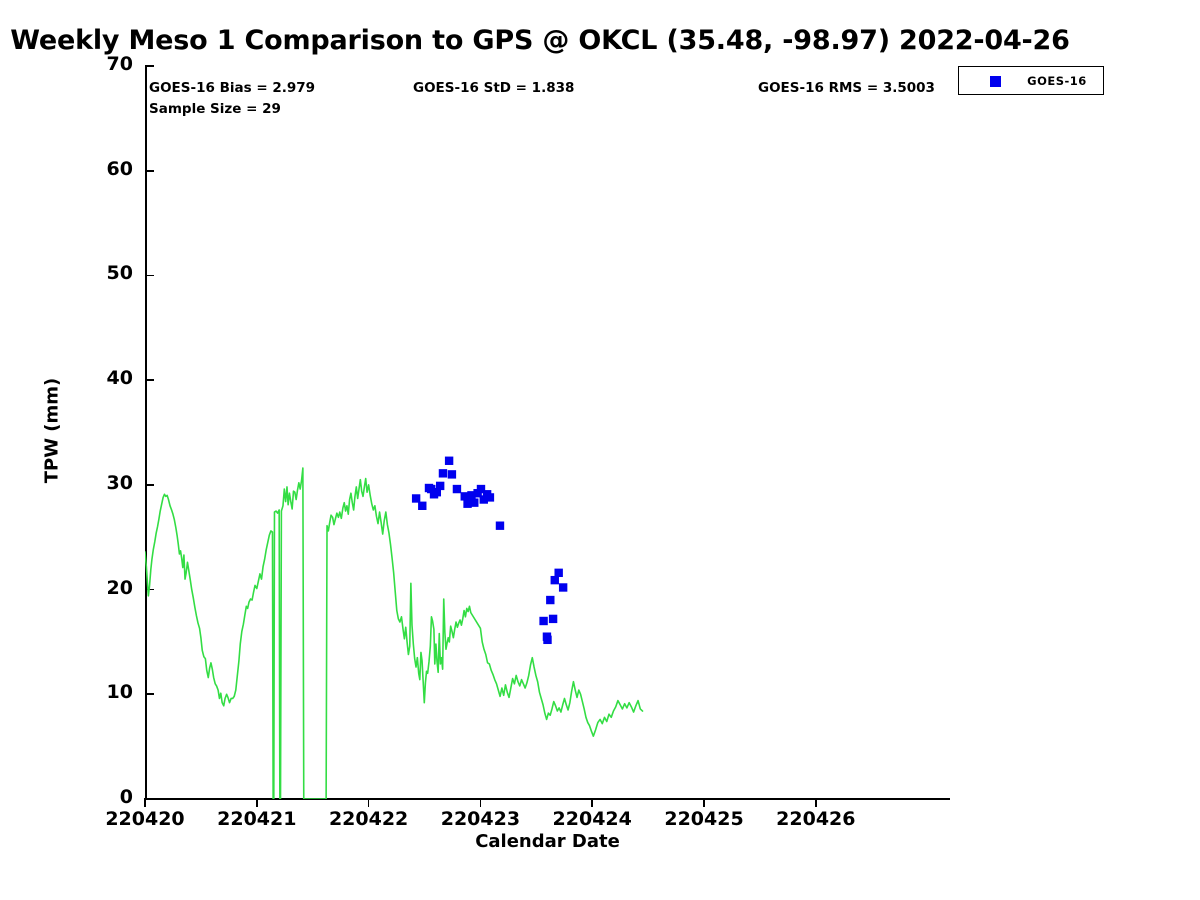 This screenshot has height=900, width=1200. Describe the element at coordinates (119, 168) in the screenshot. I see `y-tick-label-60: 60` at that location.